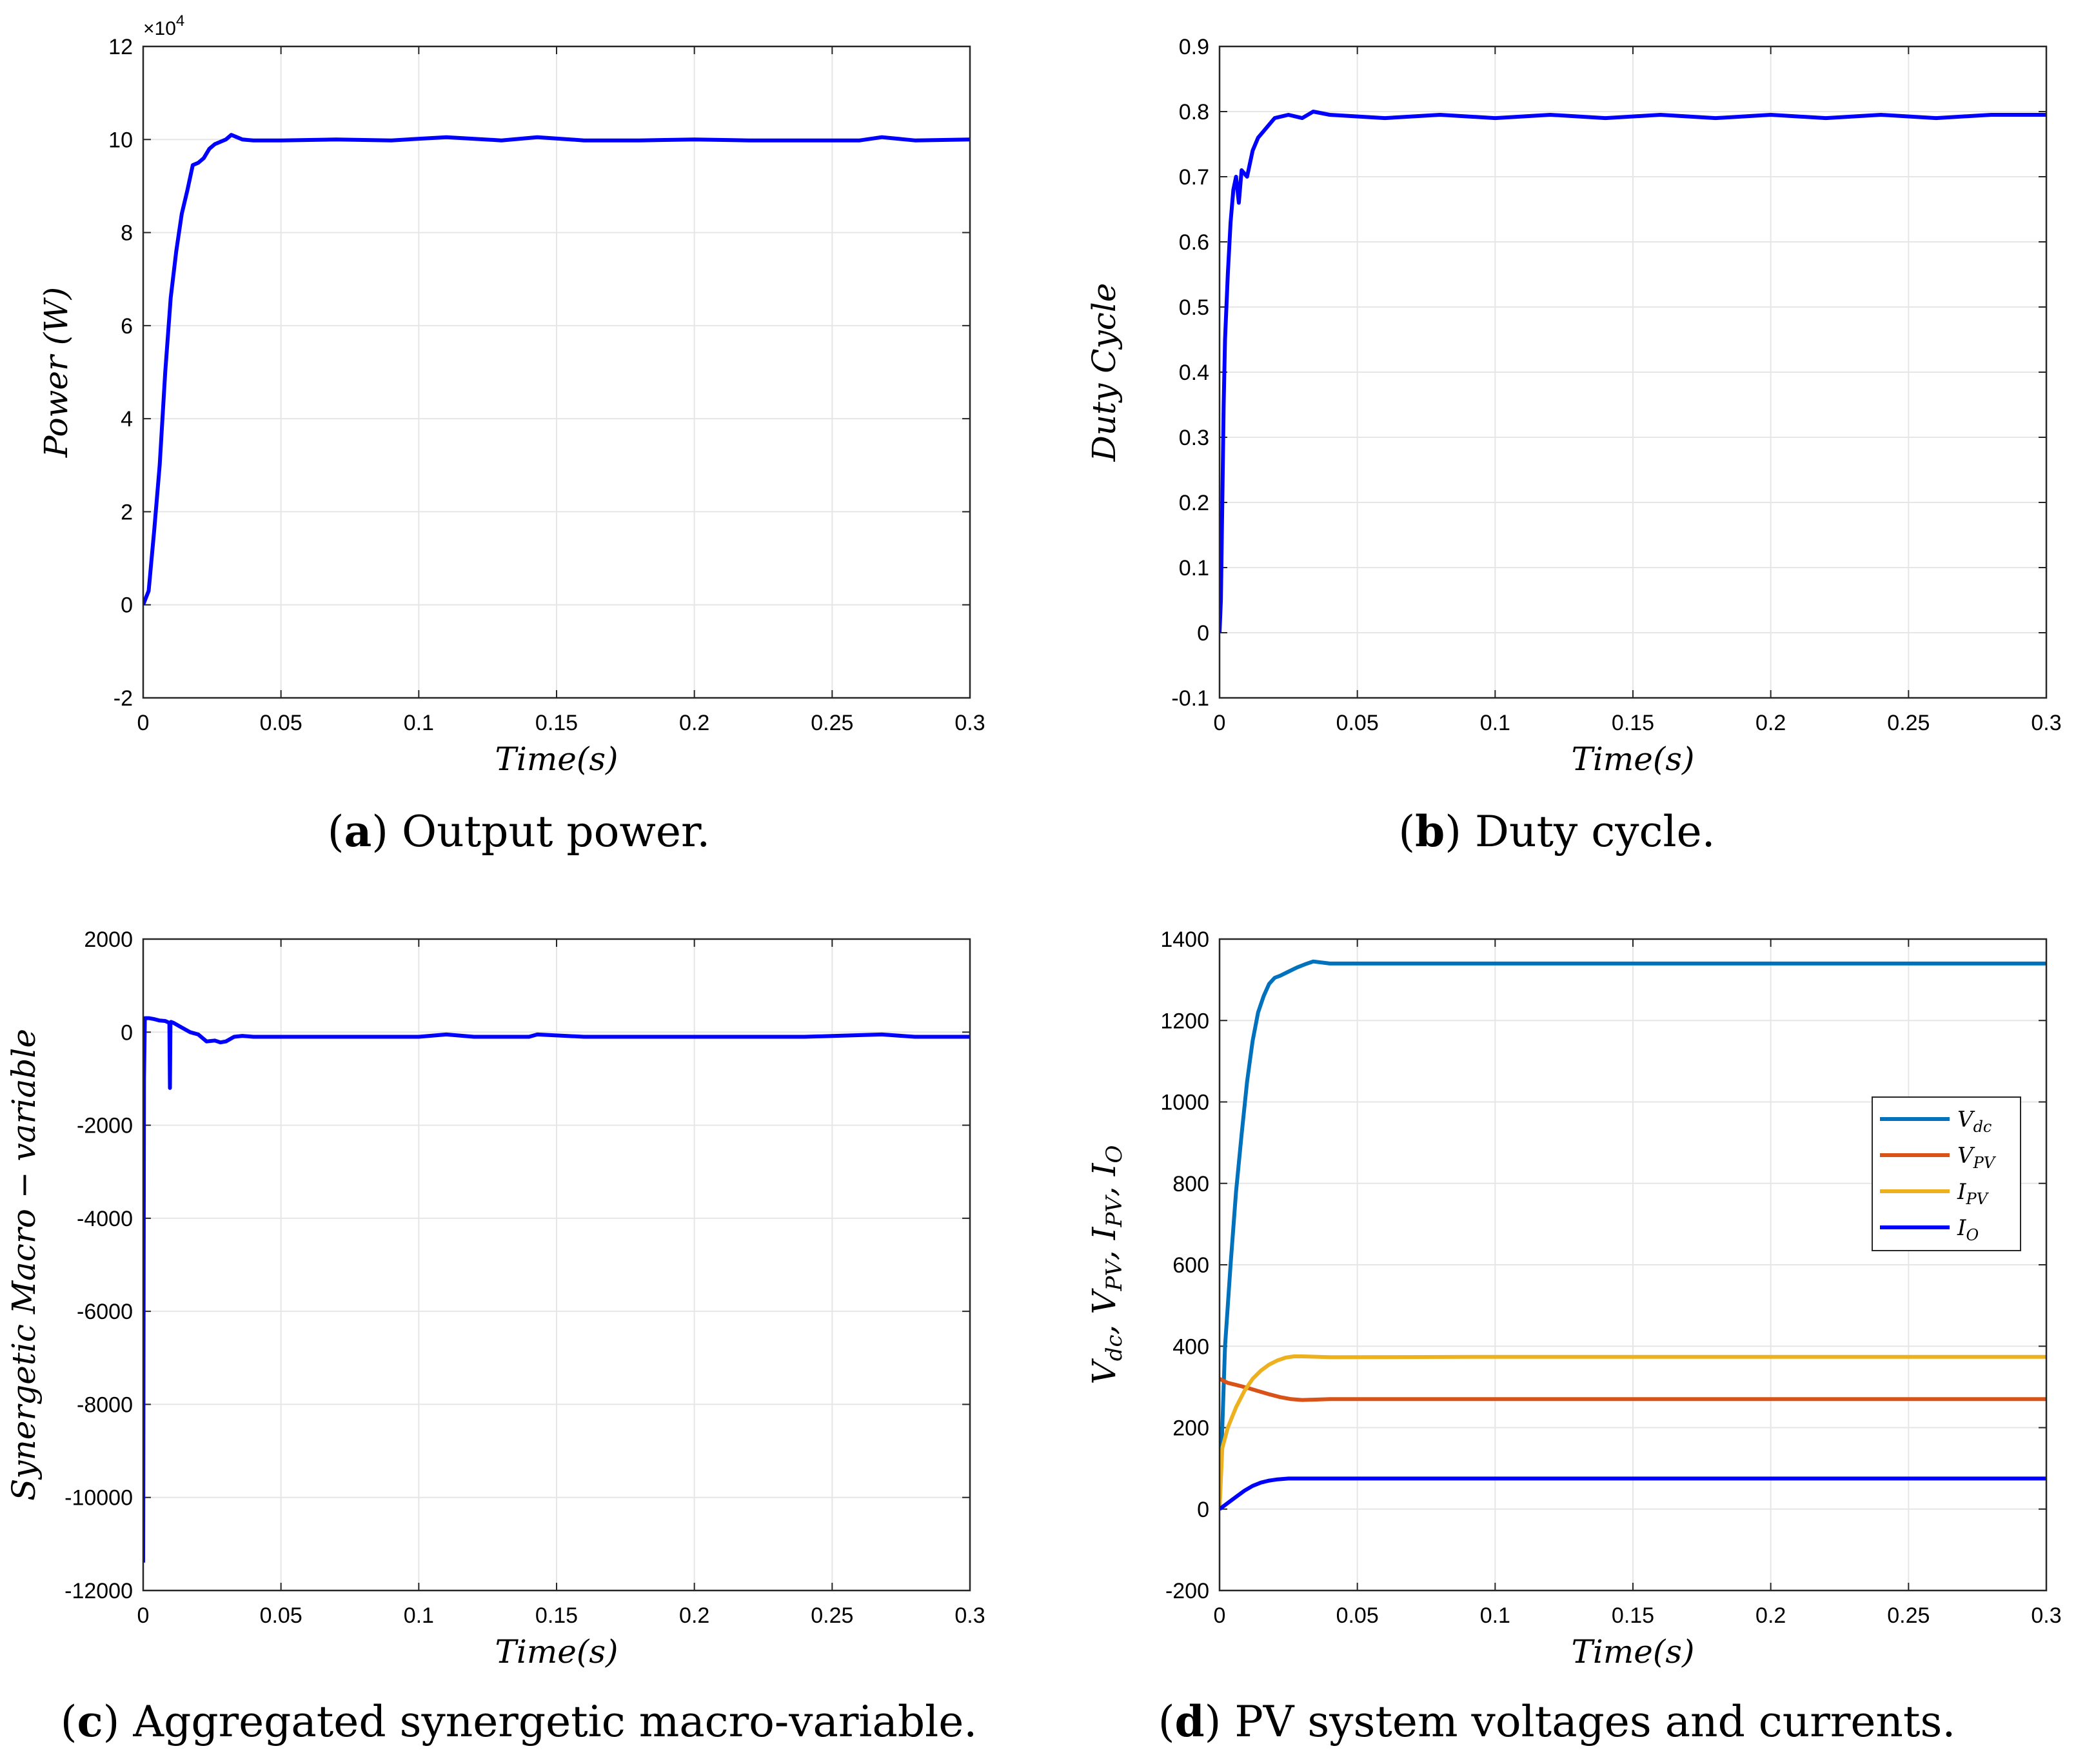 The width and height of the screenshot is (2076, 1764). What do you see at coordinates (24, 1265) in the screenshot?
I see `y-axis-label: Synergetic Macro − variable` at bounding box center [24, 1265].